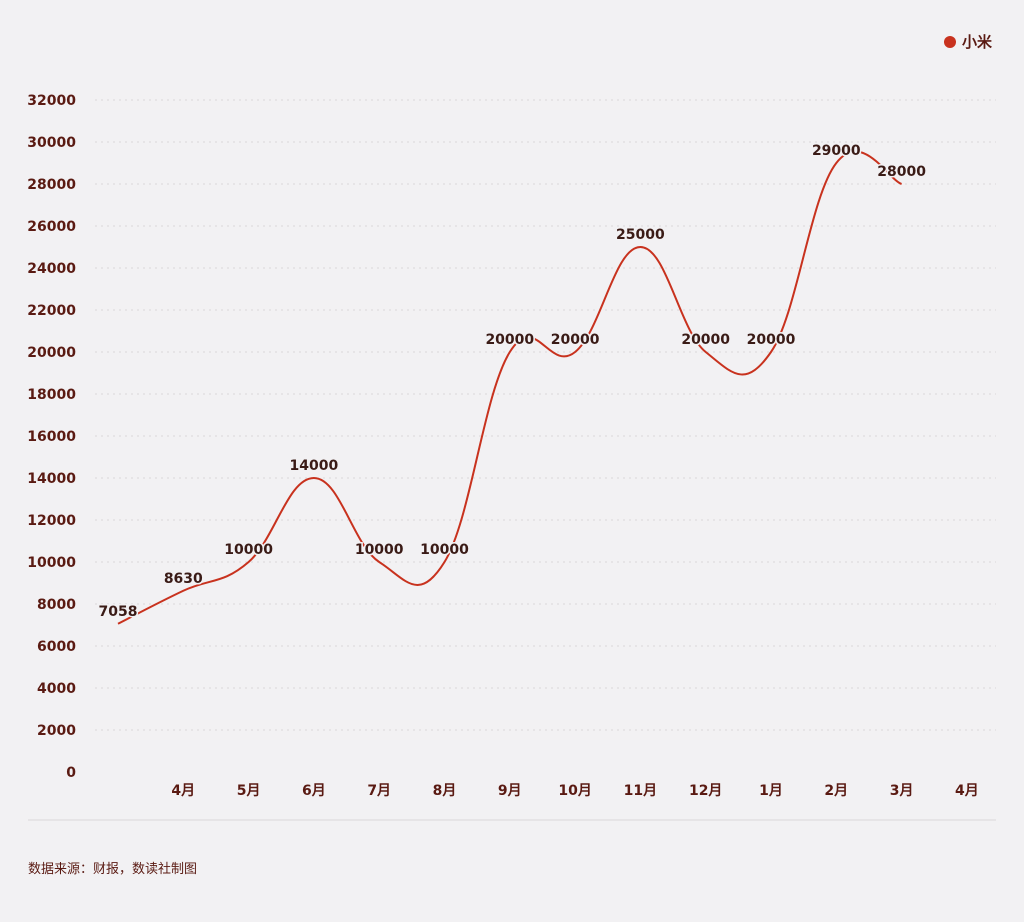 The height and width of the screenshot is (922, 1024). What do you see at coordinates (51, 521) in the screenshot?
I see `y-tick-label: 12000` at bounding box center [51, 521].